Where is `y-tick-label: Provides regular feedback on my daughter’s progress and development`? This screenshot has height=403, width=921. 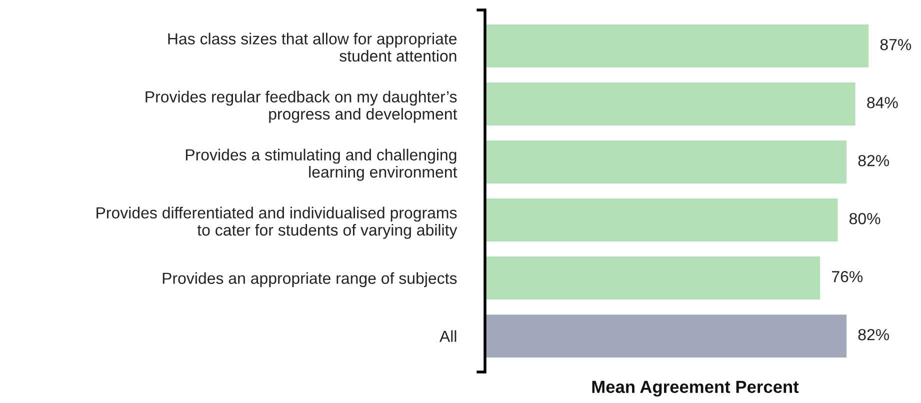 y-tick-label: Provides regular feedback on my daughter’s progress and development is located at coordinates (302, 106).